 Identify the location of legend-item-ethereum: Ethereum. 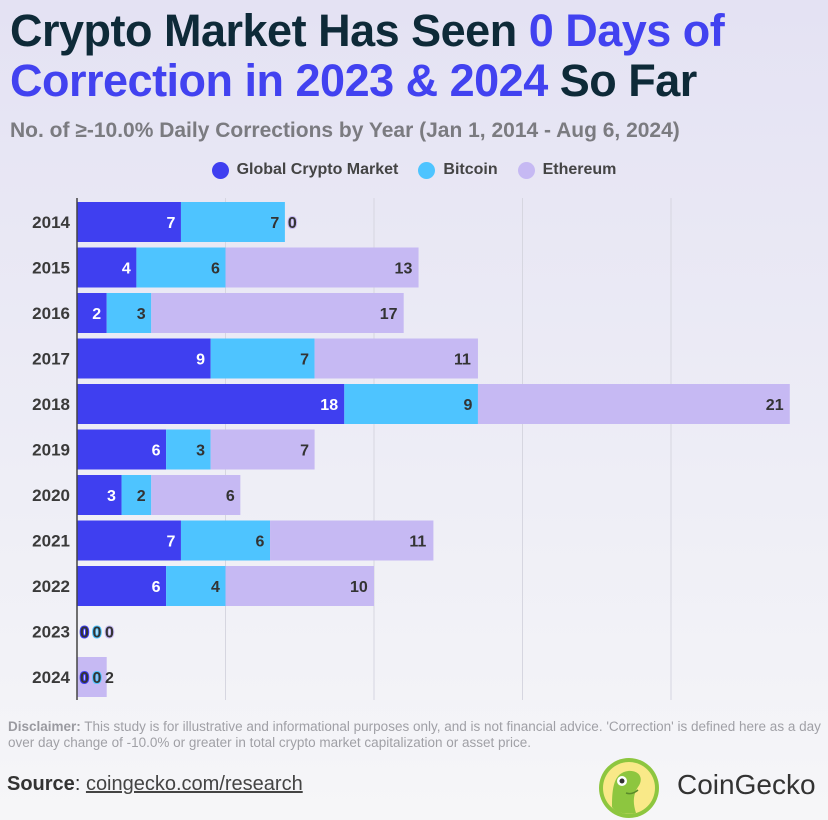
(567, 170).